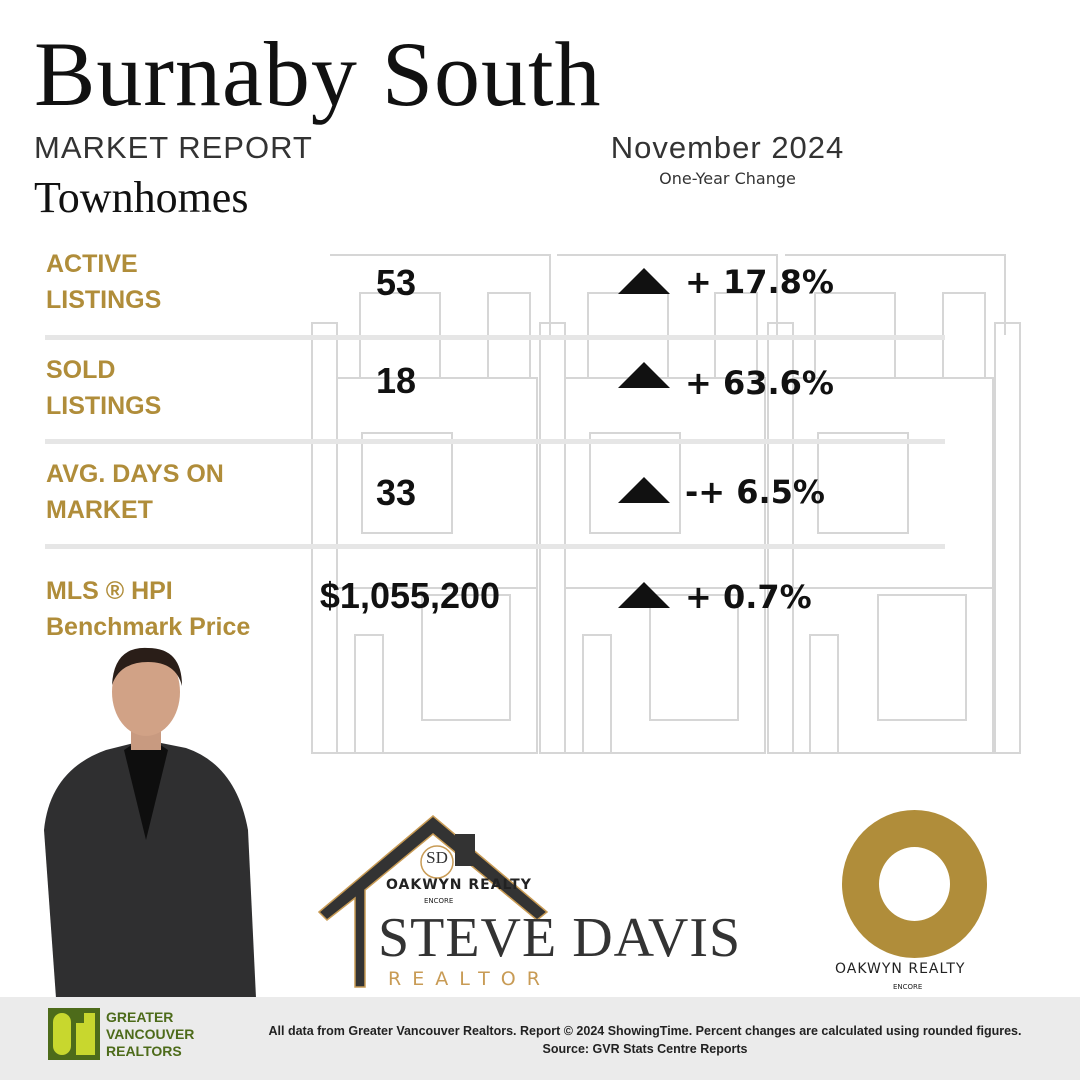  What do you see at coordinates (104, 282) in the screenshot?
I see `stat-label-active-listings: ACTIVE LISTINGS` at bounding box center [104, 282].